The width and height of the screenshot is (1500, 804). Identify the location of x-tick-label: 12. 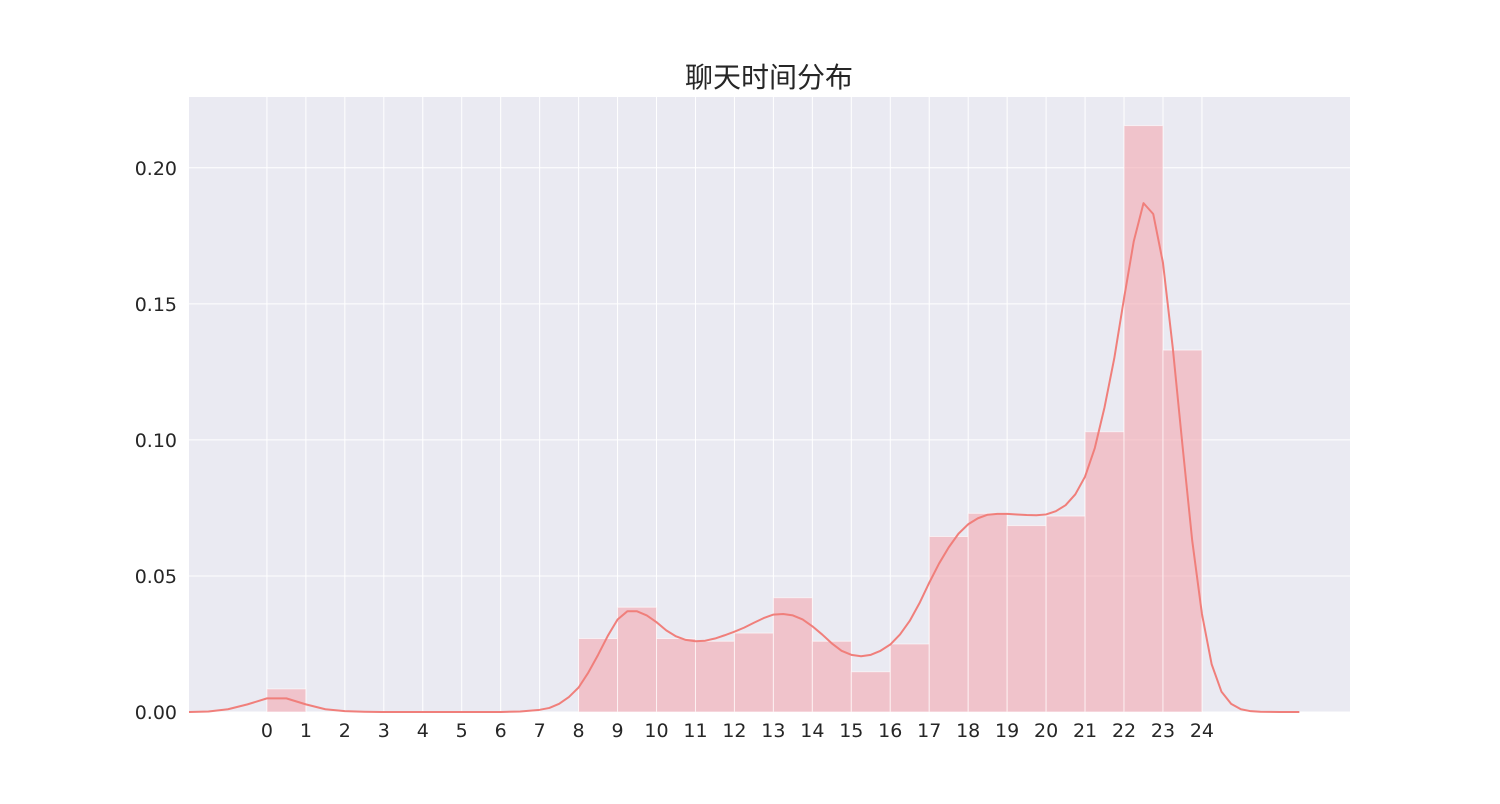
(734, 731).